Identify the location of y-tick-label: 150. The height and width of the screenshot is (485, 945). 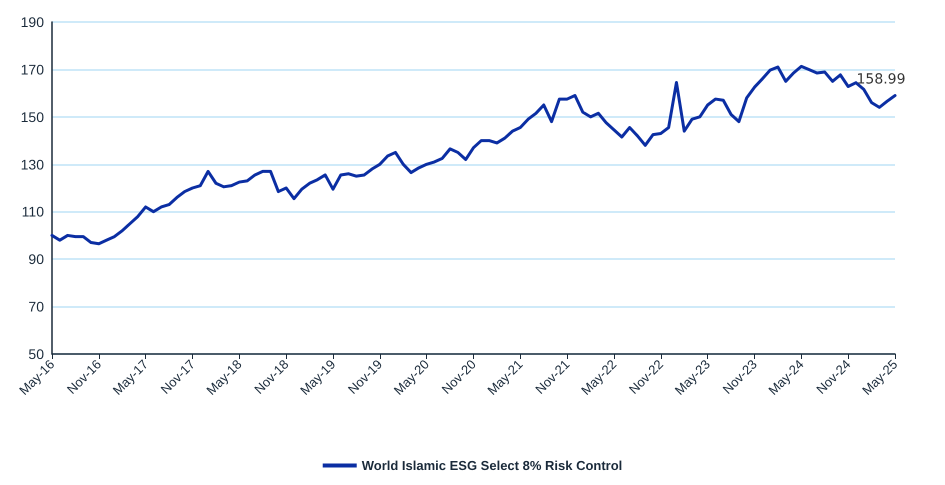
(32, 116).